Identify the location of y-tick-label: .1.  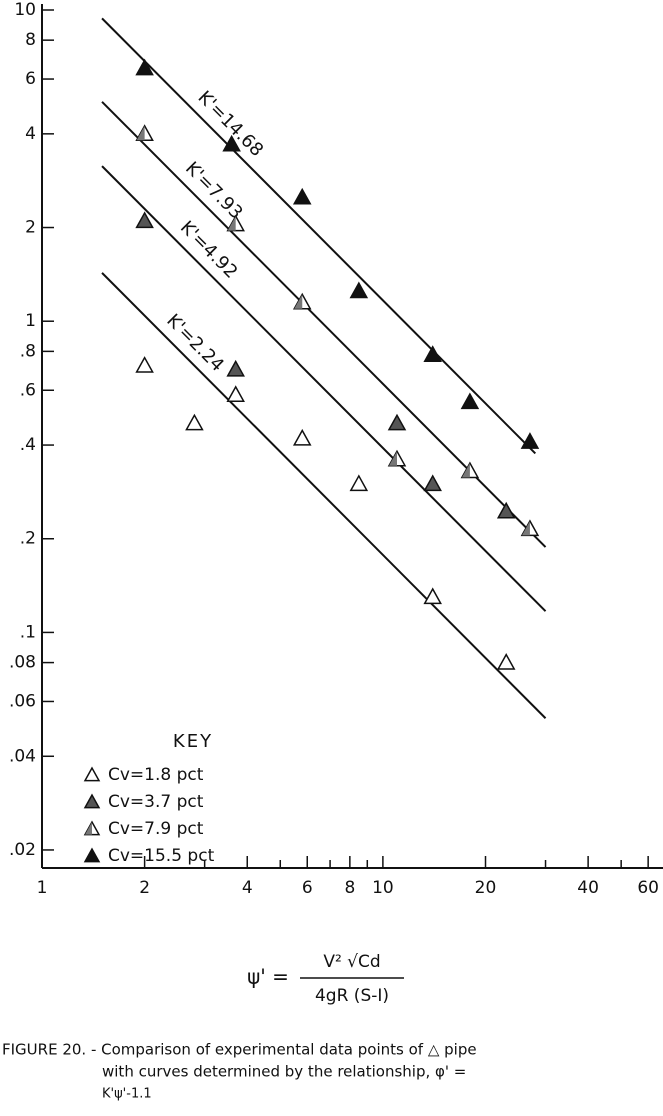
(28, 632).